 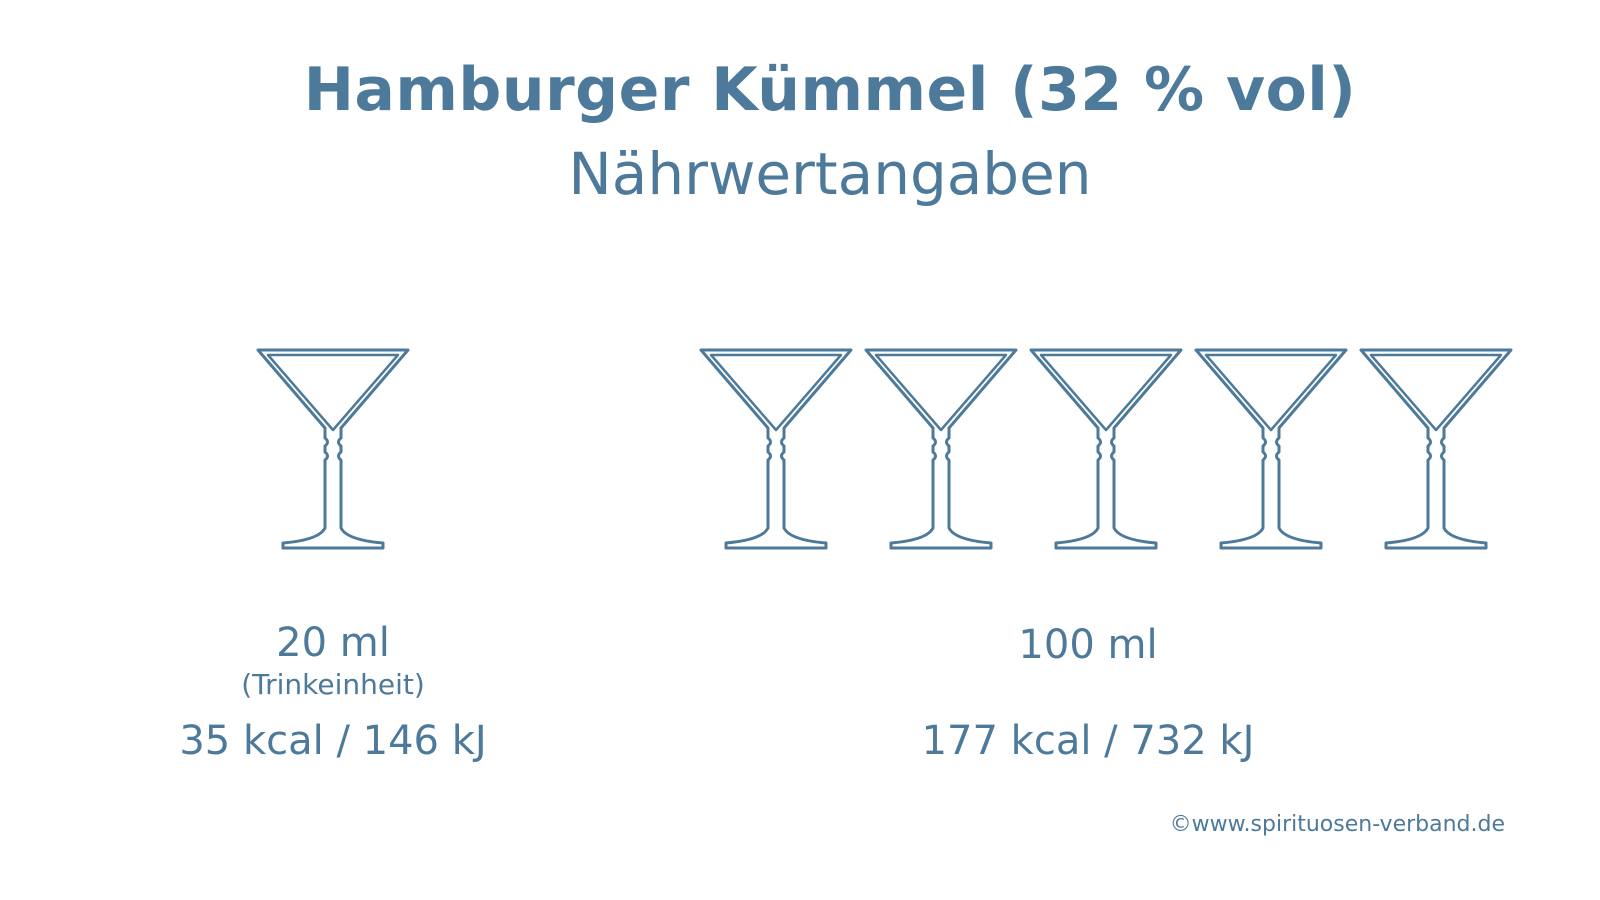 I want to click on copyright-notice: ©www.spirituosen-verband.de, so click(x=1337, y=824).